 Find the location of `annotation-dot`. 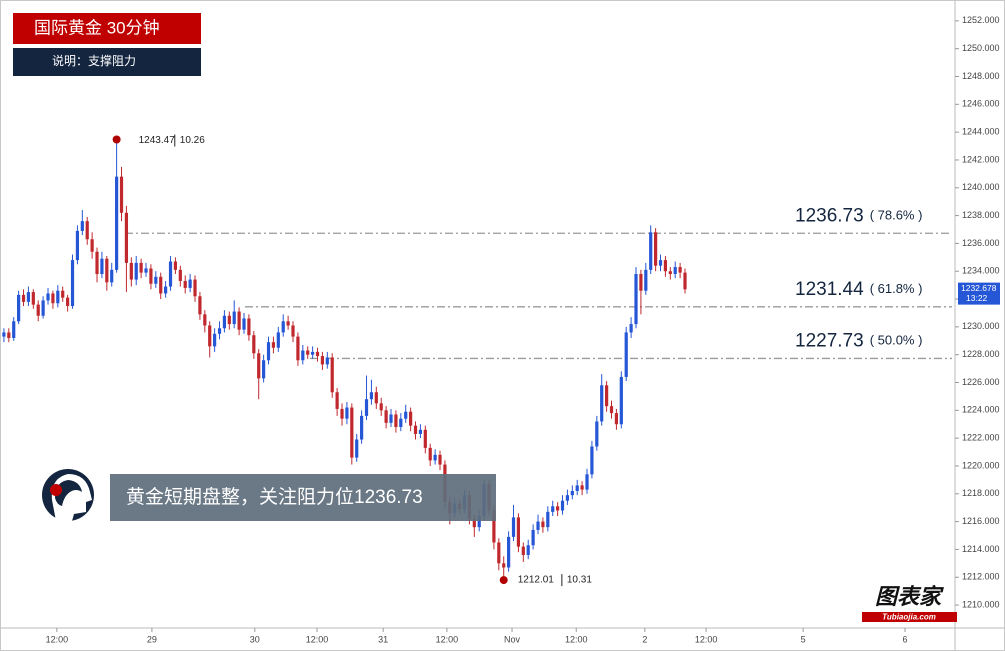

annotation-dot is located at coordinates (503, 580).